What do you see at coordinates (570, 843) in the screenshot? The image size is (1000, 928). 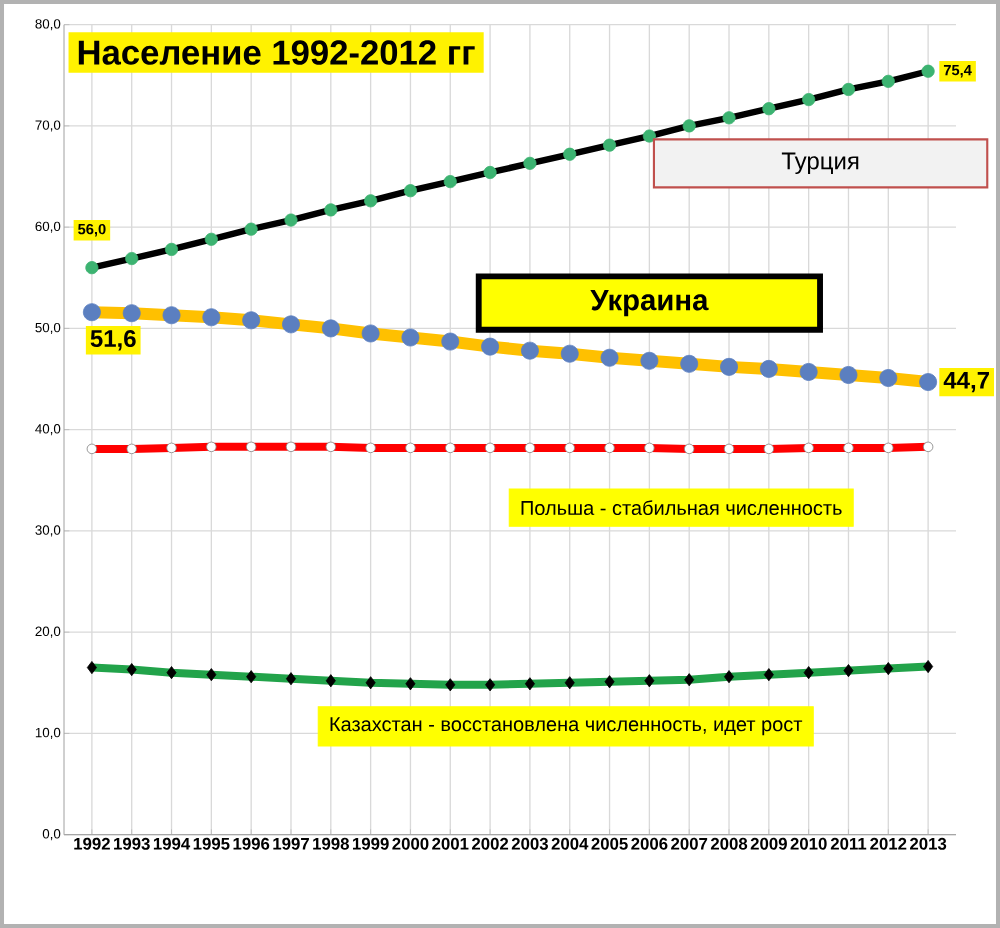 I see `x-tick-label: 2004` at bounding box center [570, 843].